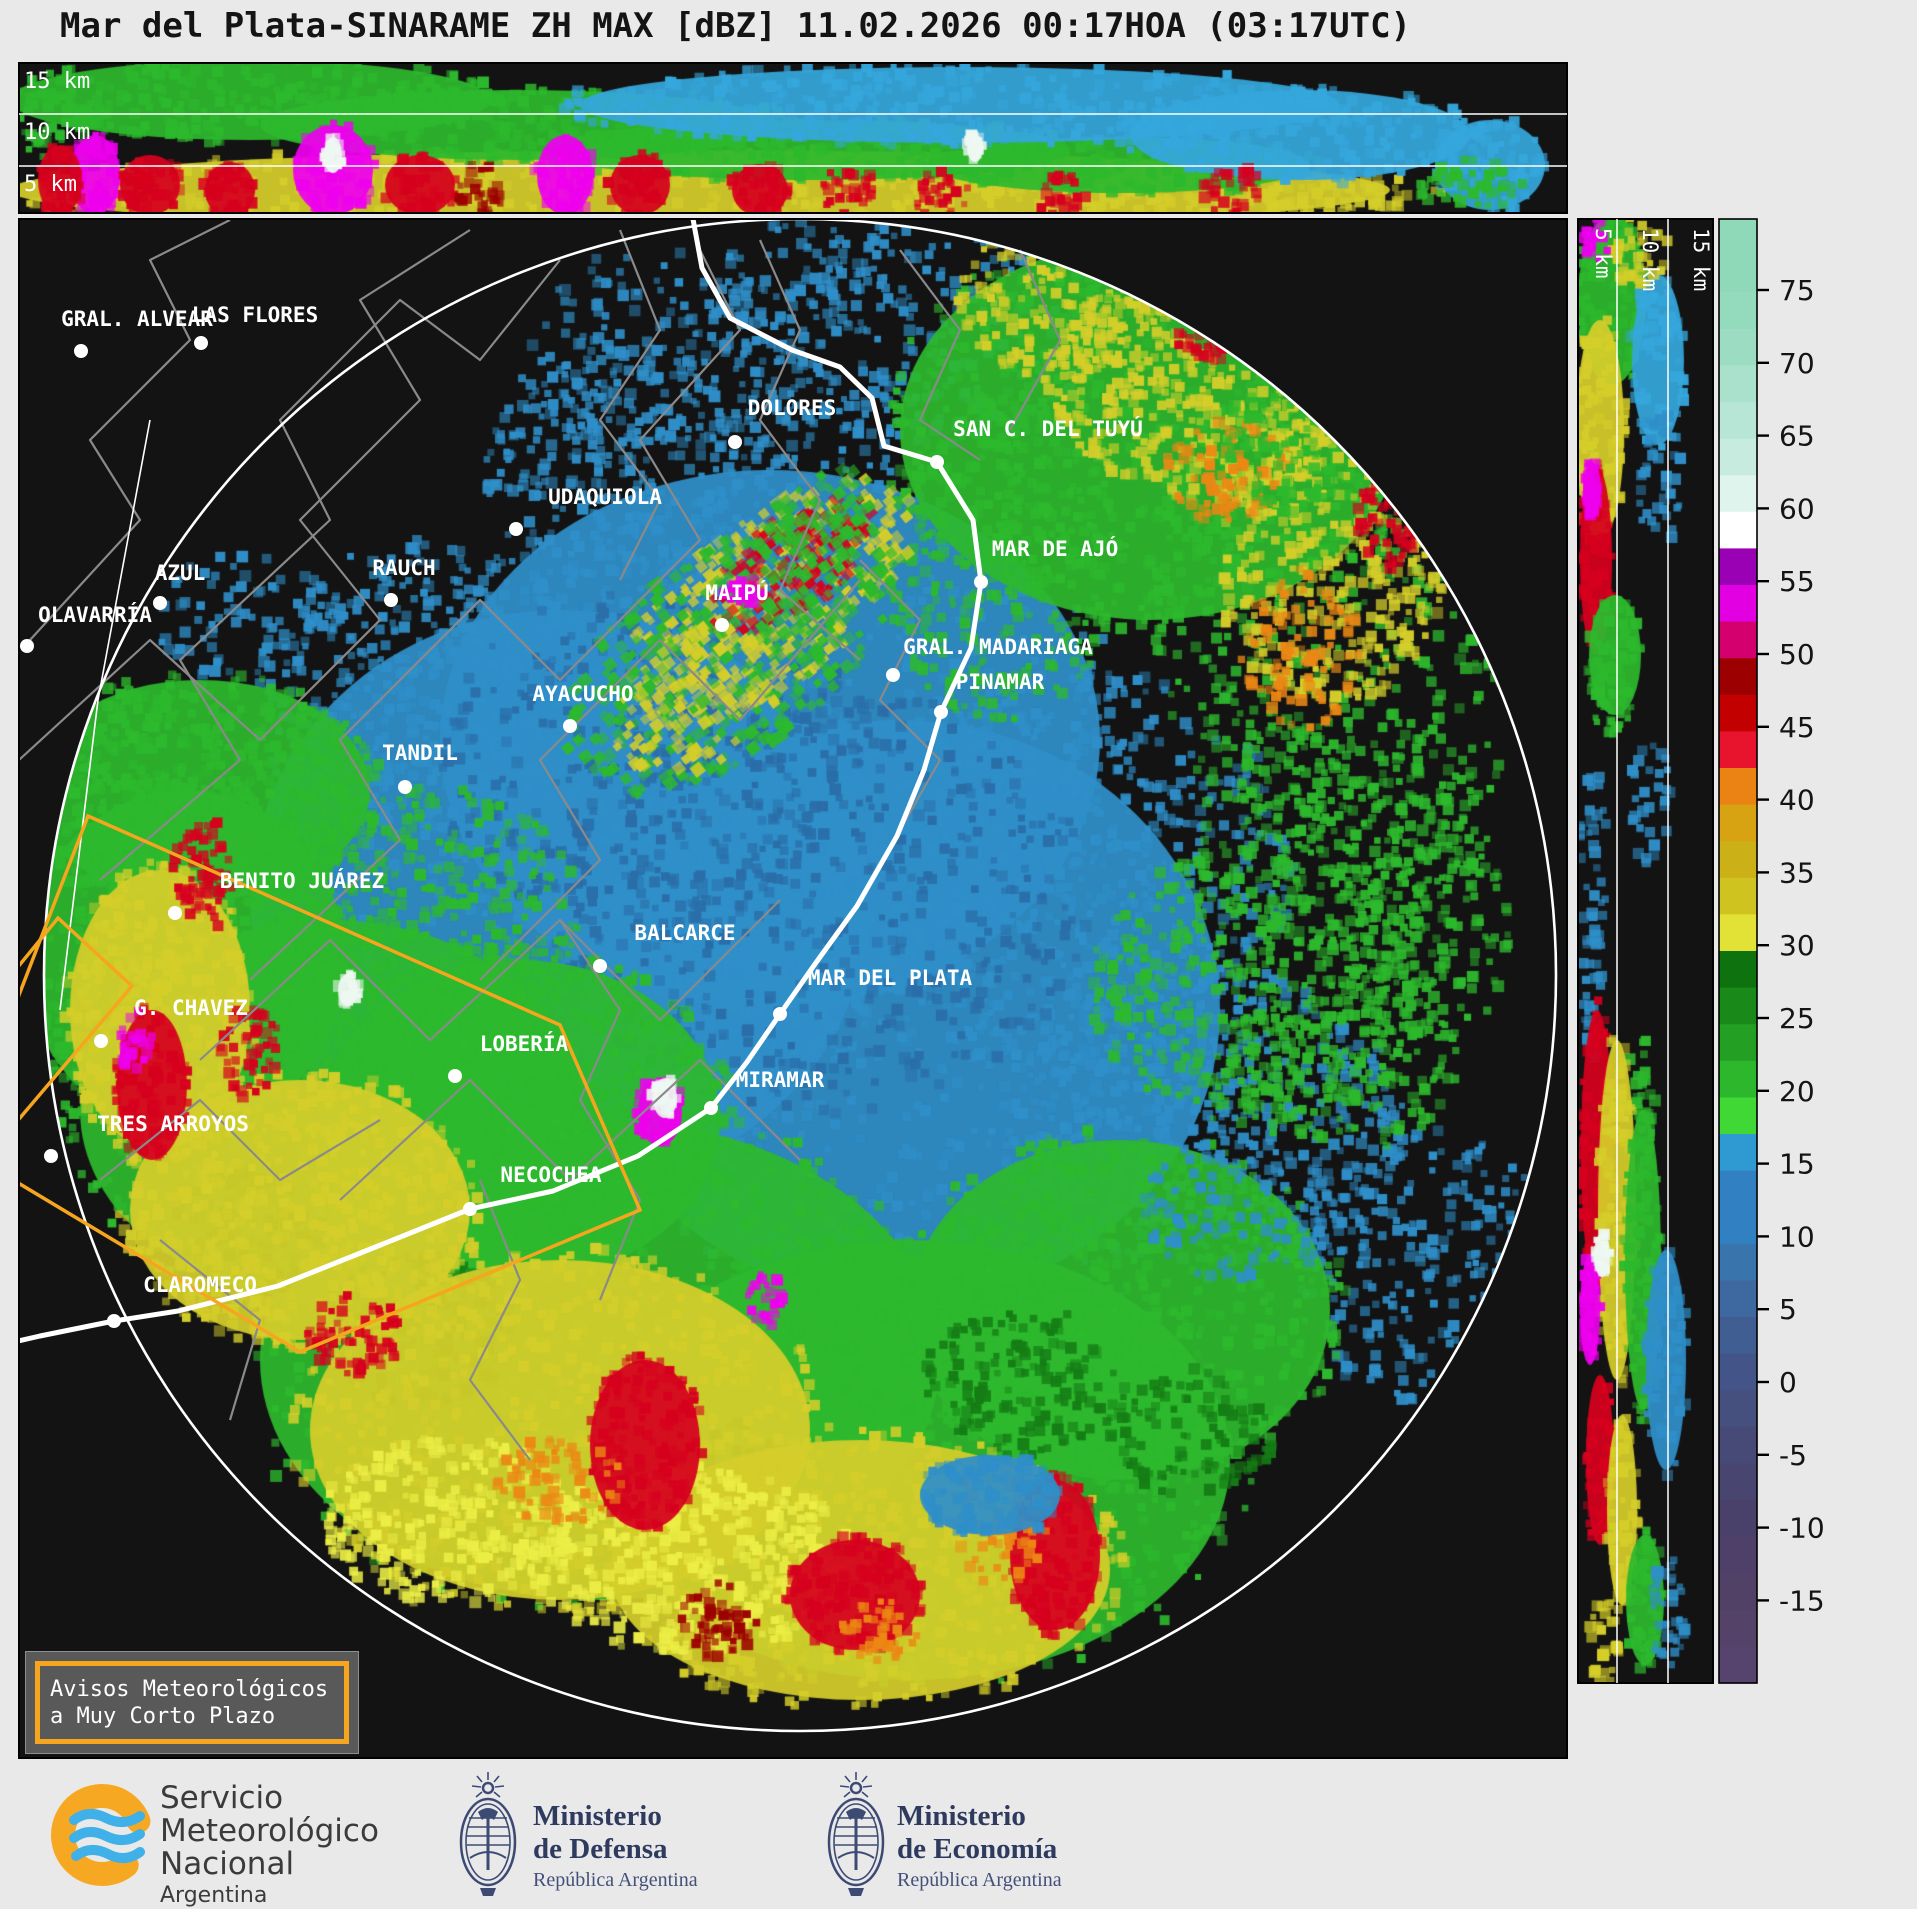 This screenshot has width=1917, height=1909. What do you see at coordinates (582, 694) in the screenshot?
I see `city-label: AYACUCHO` at bounding box center [582, 694].